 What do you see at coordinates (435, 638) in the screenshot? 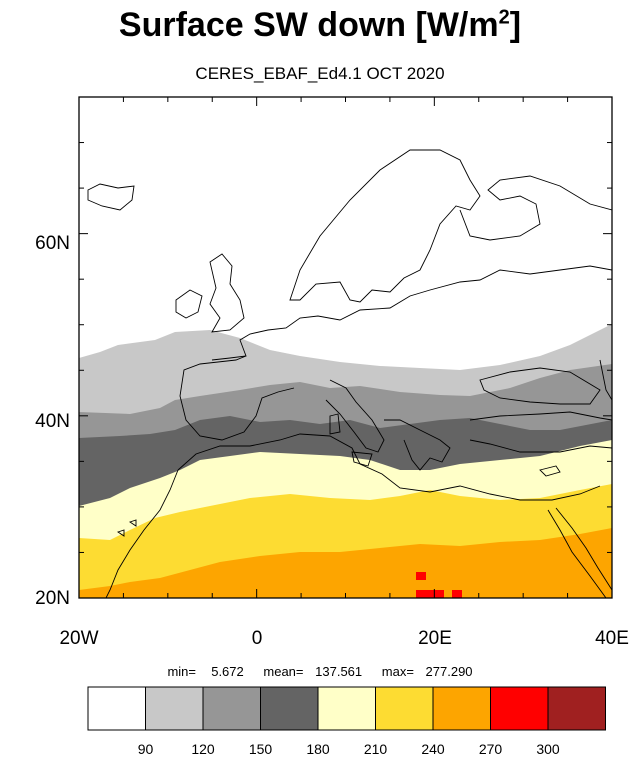
I see `x-tick-label-20e: 20E` at bounding box center [435, 638].